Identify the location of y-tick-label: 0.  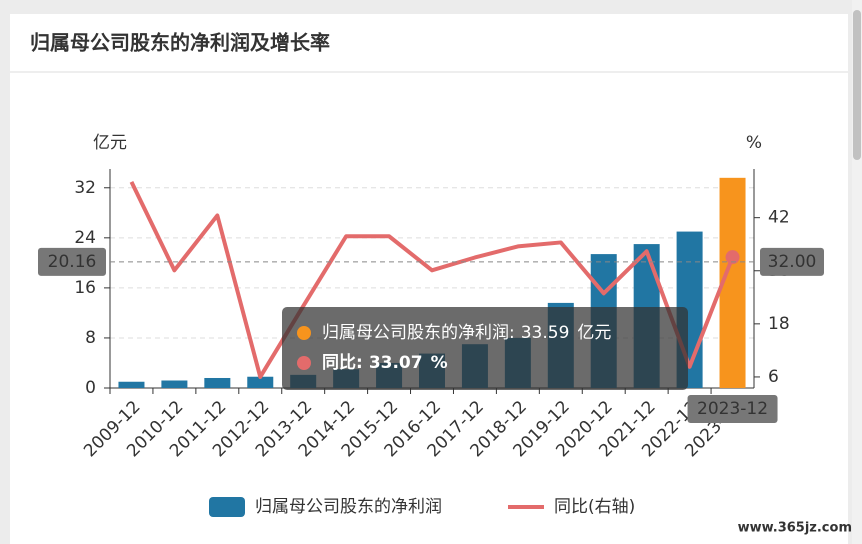
(90, 388).